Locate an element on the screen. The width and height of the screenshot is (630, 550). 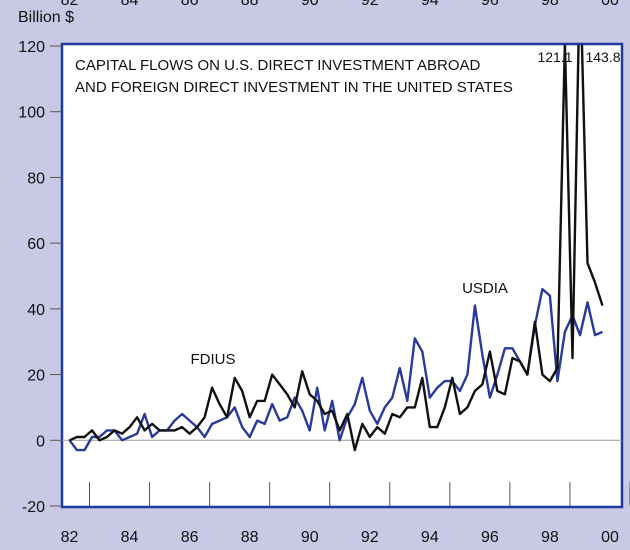
y-tick-label: 120 is located at coordinates (31, 47).